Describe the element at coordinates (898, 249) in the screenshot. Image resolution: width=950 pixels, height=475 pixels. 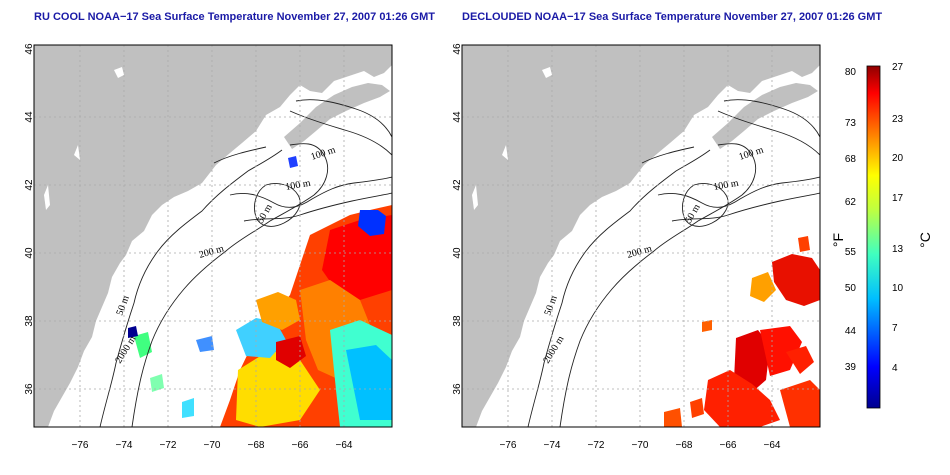
I see `colorbar-c-tick: 13` at that location.